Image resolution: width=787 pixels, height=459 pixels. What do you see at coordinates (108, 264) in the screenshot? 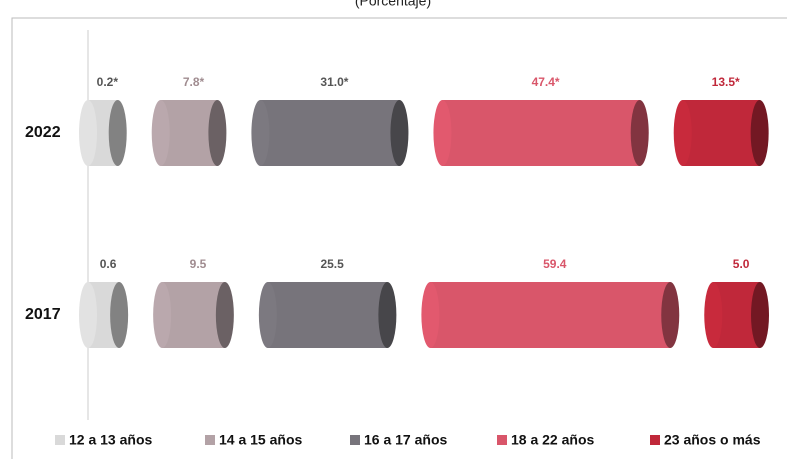
I see `value-label: 0.6` at bounding box center [108, 264].